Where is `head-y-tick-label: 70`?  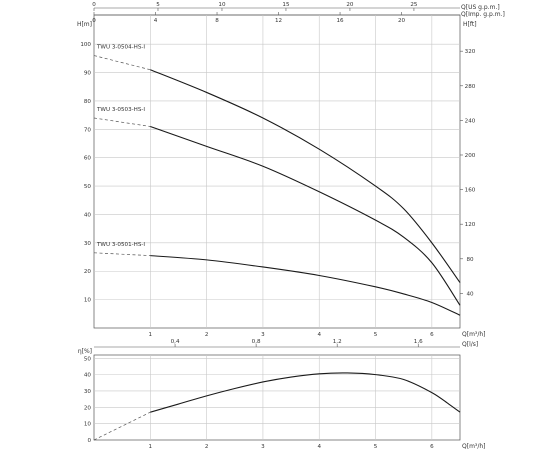 head-y-tick-label: 70 is located at coordinates (88, 130).